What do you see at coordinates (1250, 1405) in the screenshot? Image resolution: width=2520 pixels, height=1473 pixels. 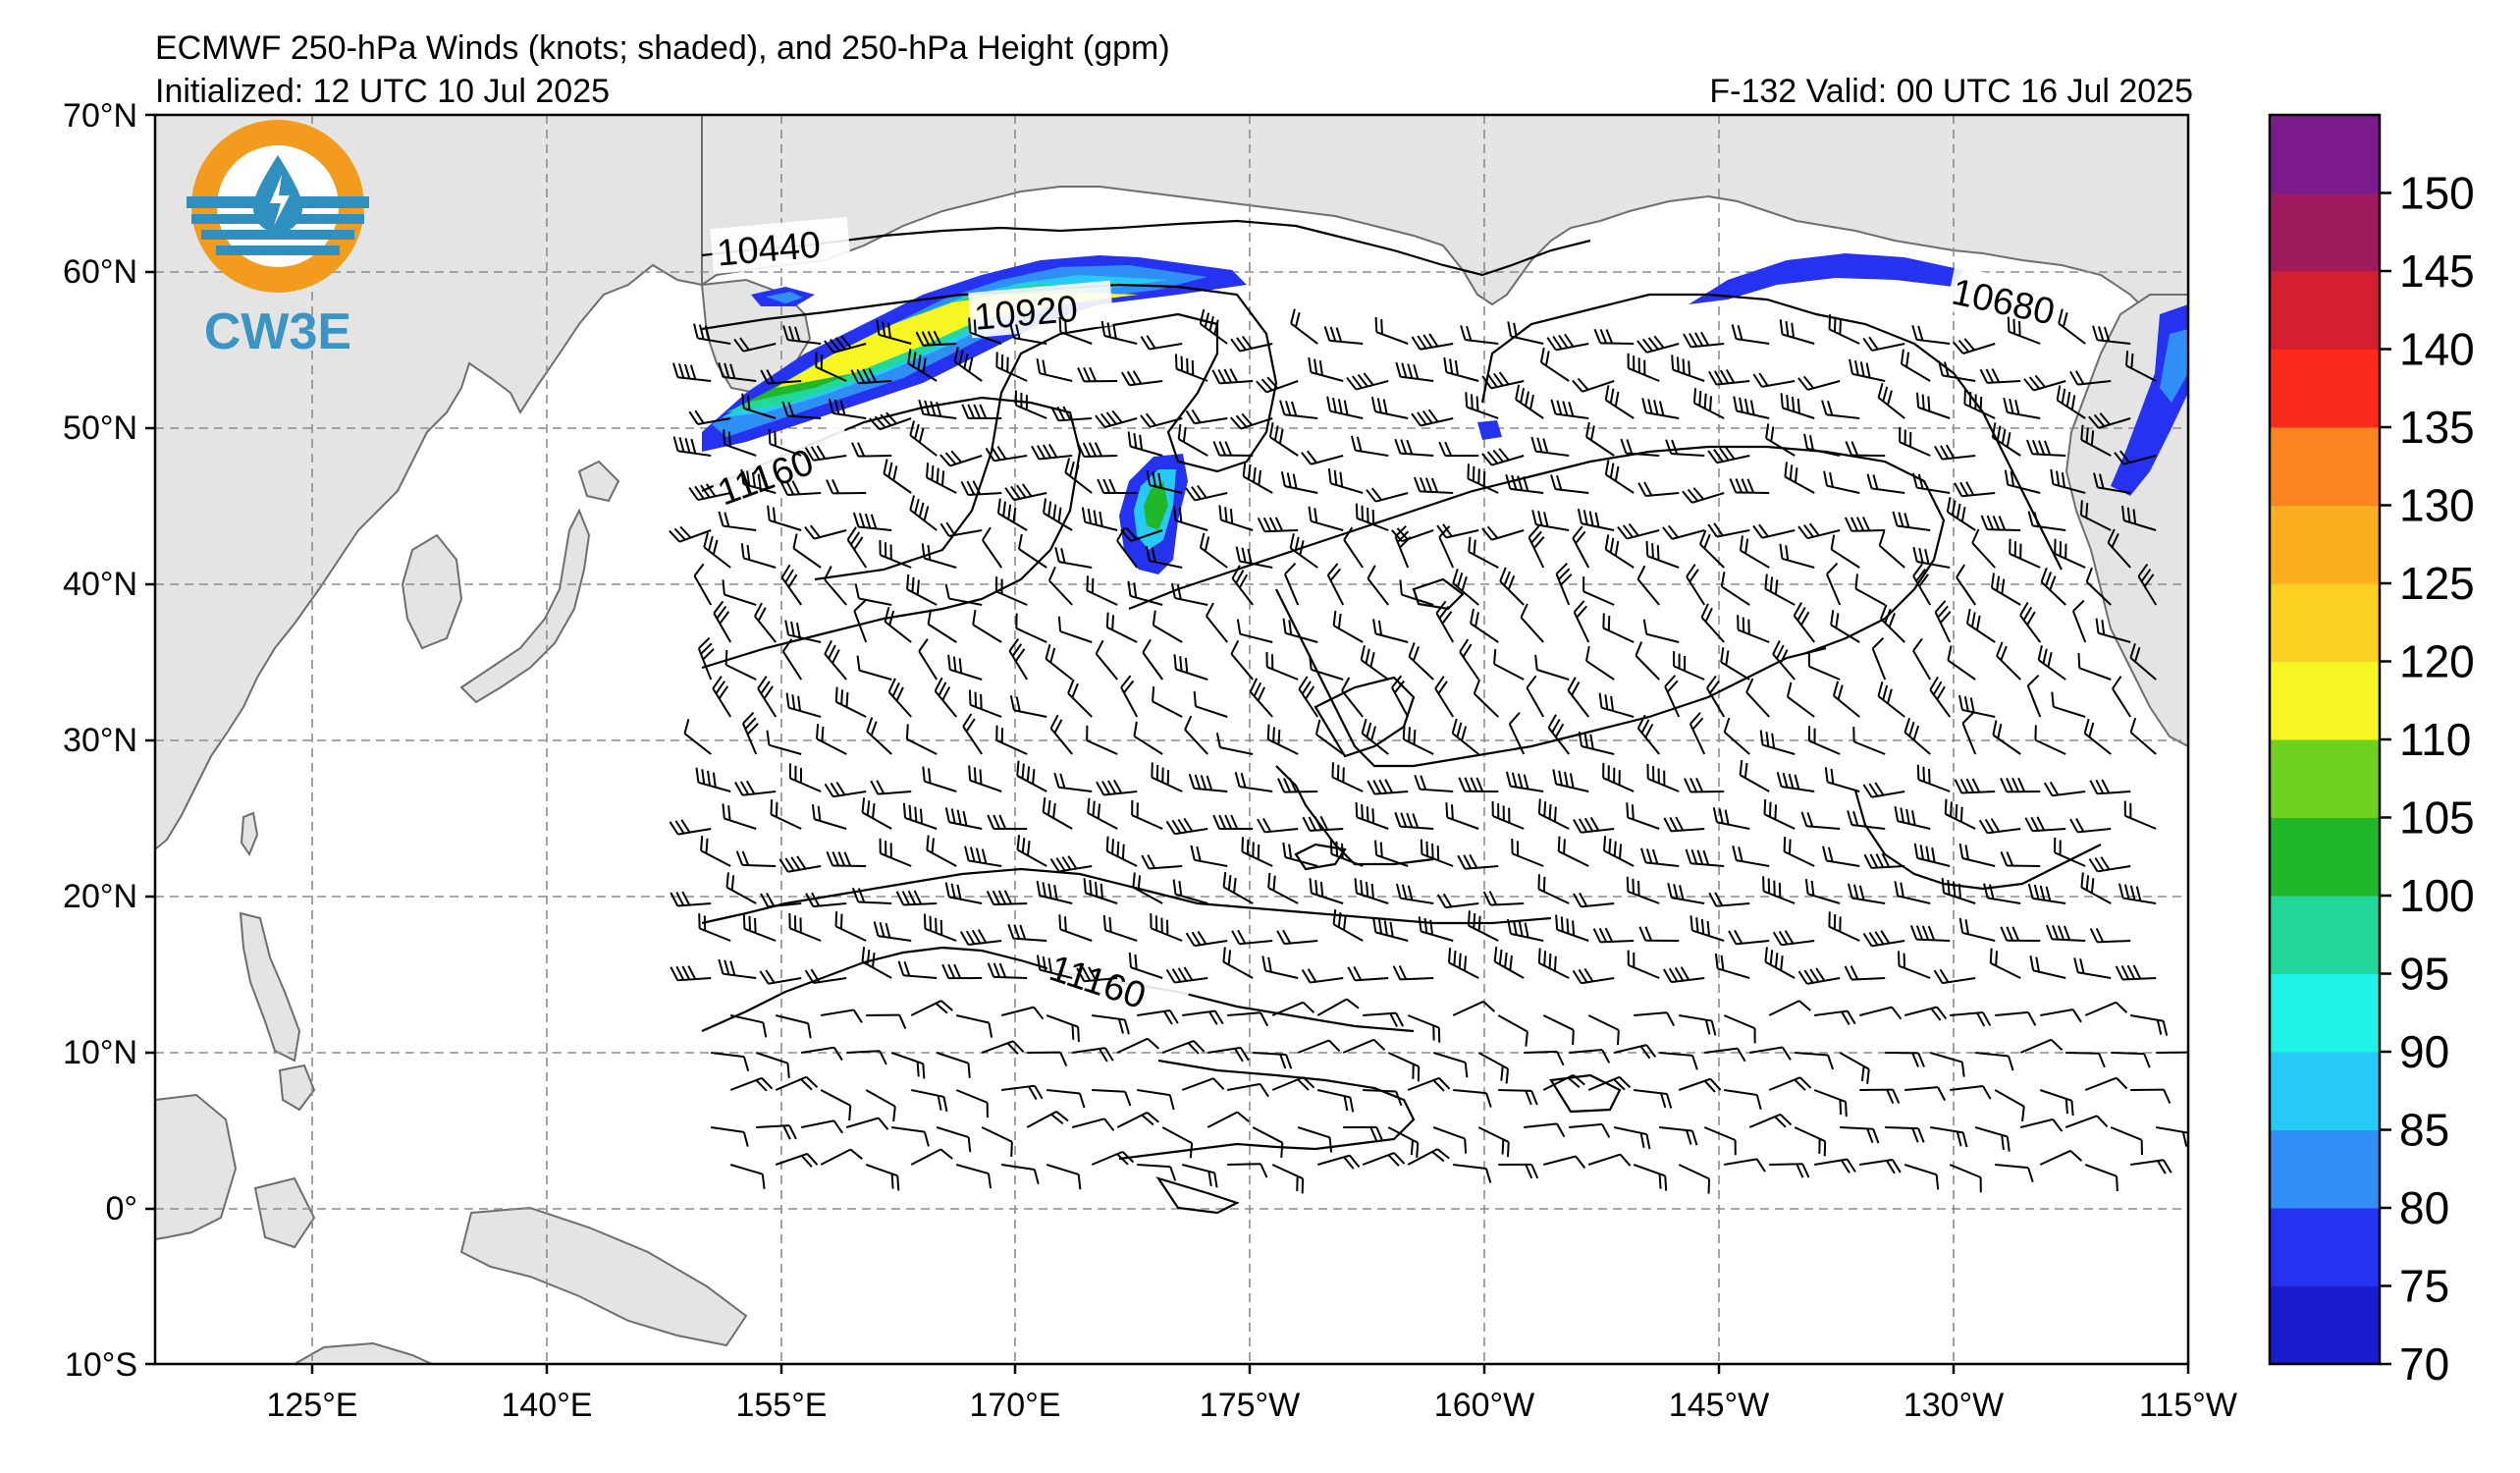 I see `lon-label-175w: 175°W` at bounding box center [1250, 1405].